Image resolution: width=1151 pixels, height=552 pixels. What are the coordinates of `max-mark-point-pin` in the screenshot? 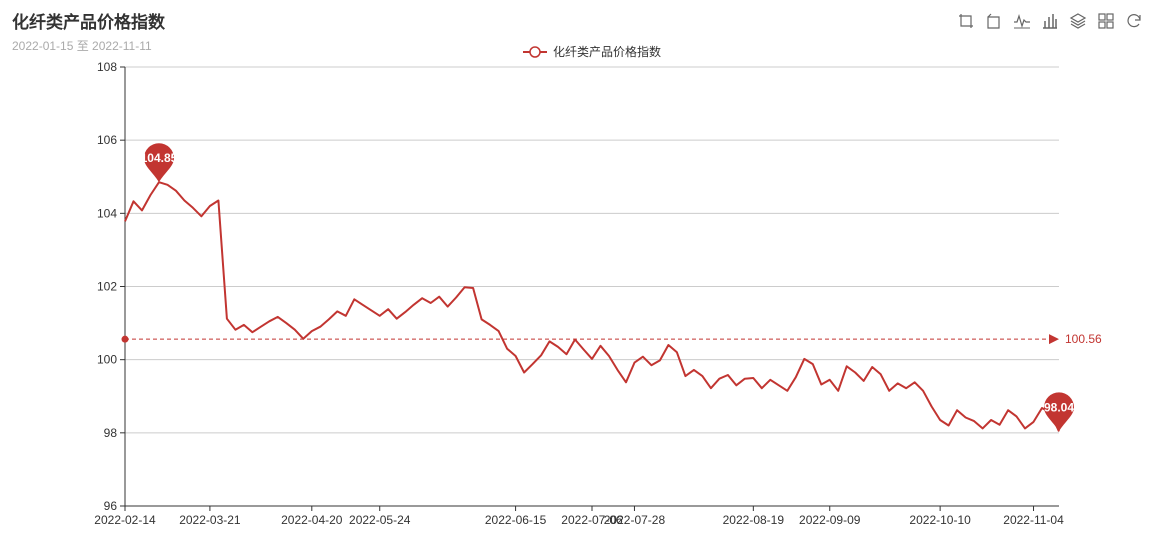 It's located at (158, 163).